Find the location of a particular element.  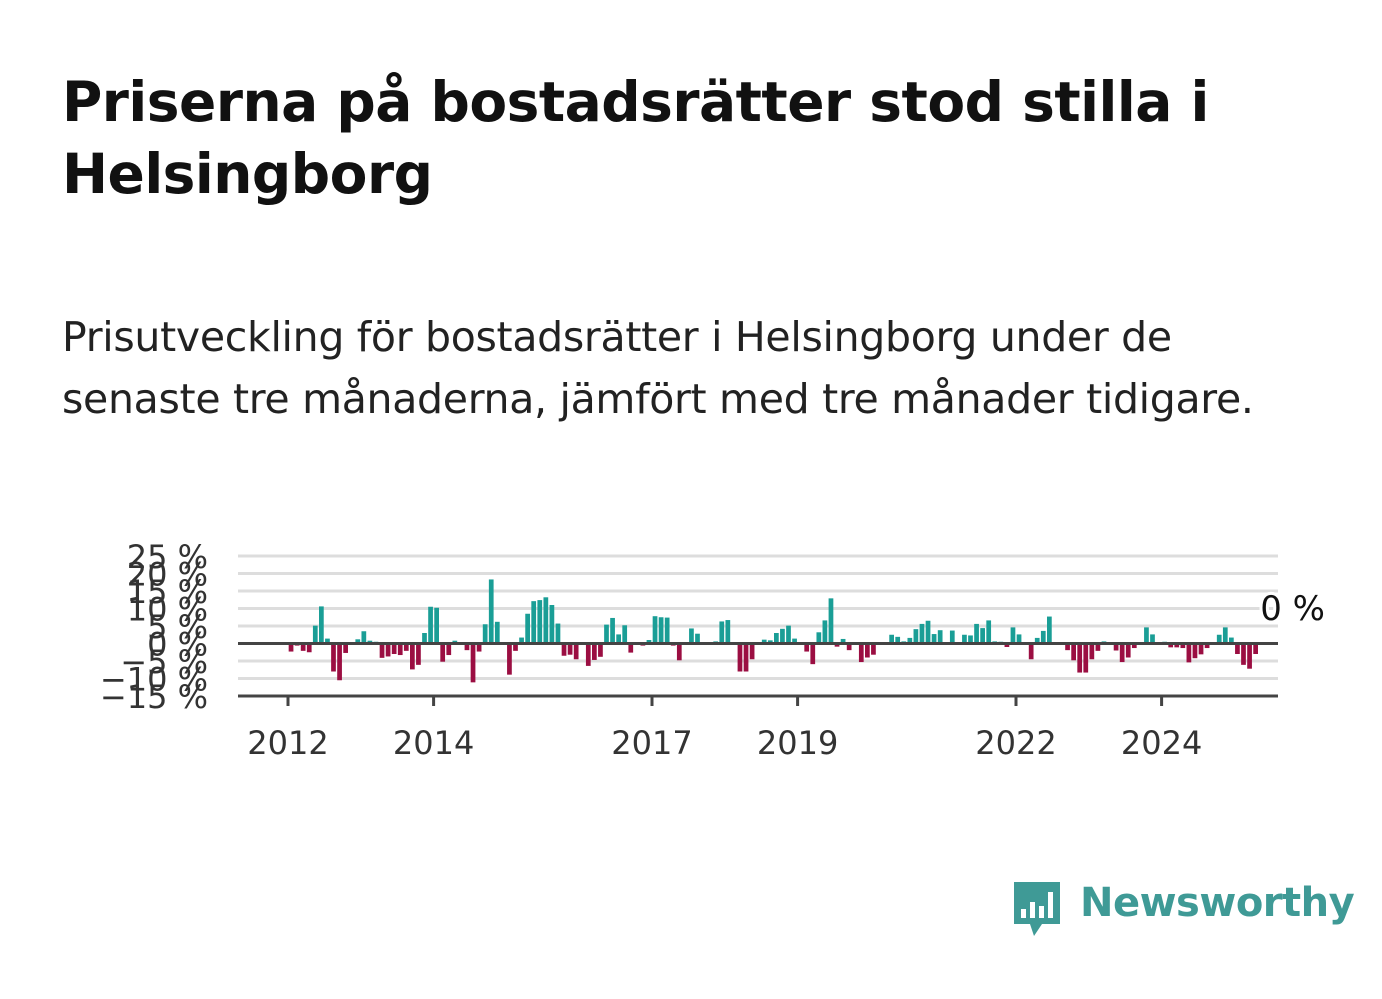

y-tick-label: −5 % is located at coordinates (164, 662).